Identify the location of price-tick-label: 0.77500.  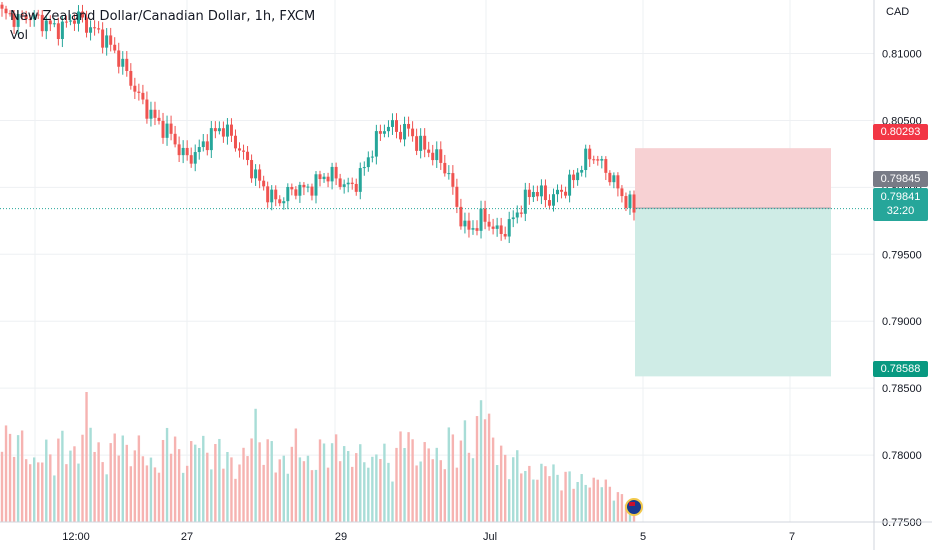
(902, 523).